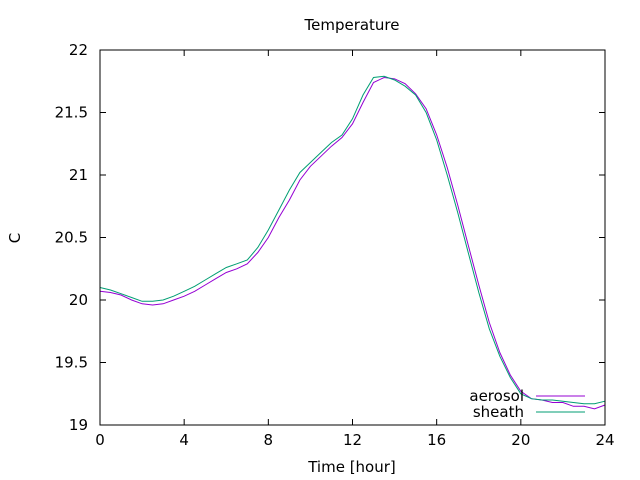 The height and width of the screenshot is (480, 640). Describe the element at coordinates (436, 440) in the screenshot. I see `x-tick-label: 16` at that location.